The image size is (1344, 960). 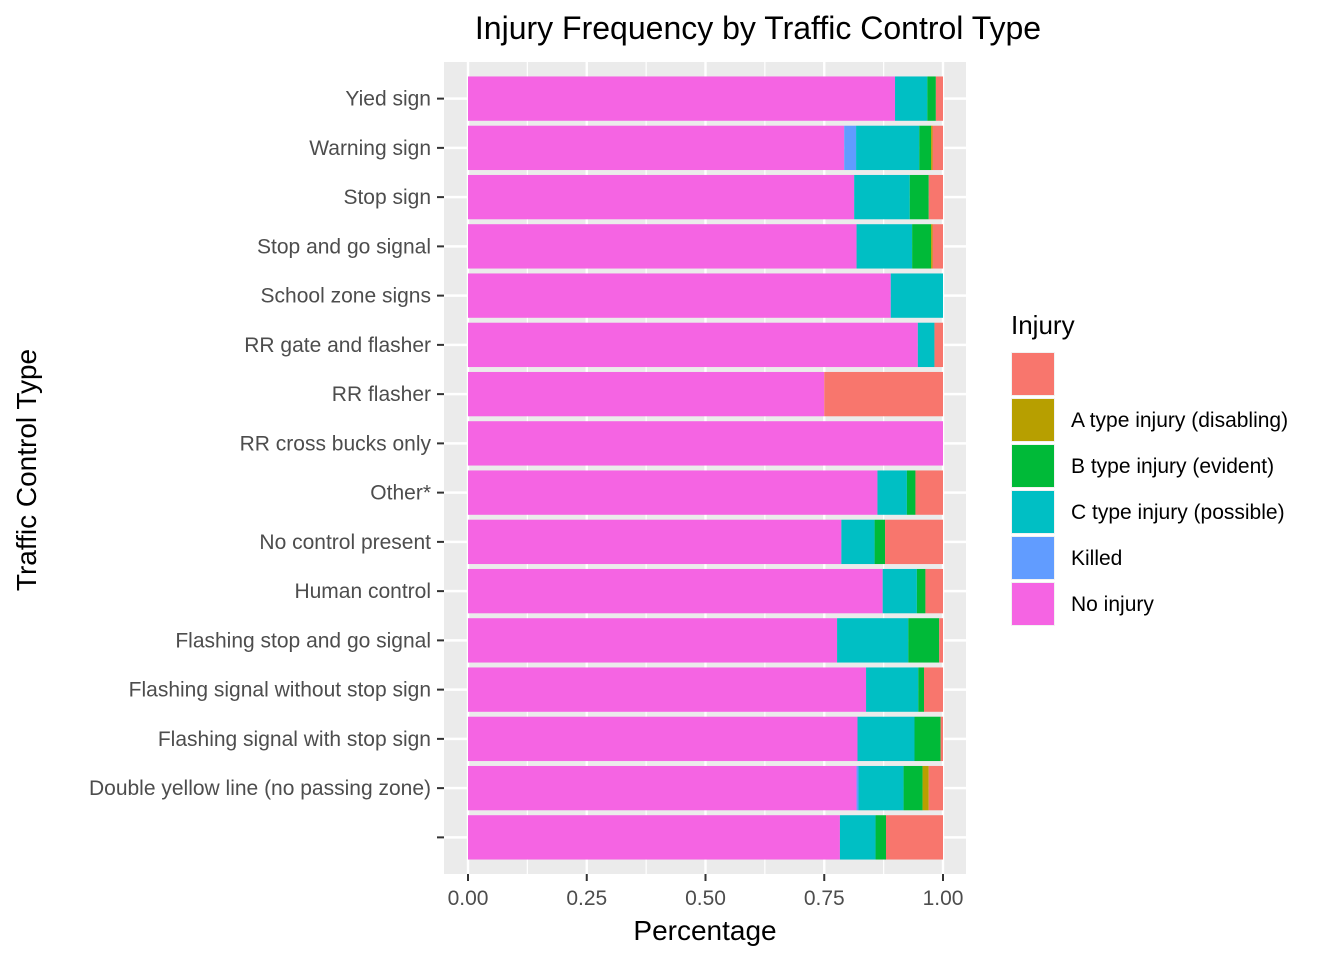 I want to click on legend-label: No injury, so click(x=1112, y=604).